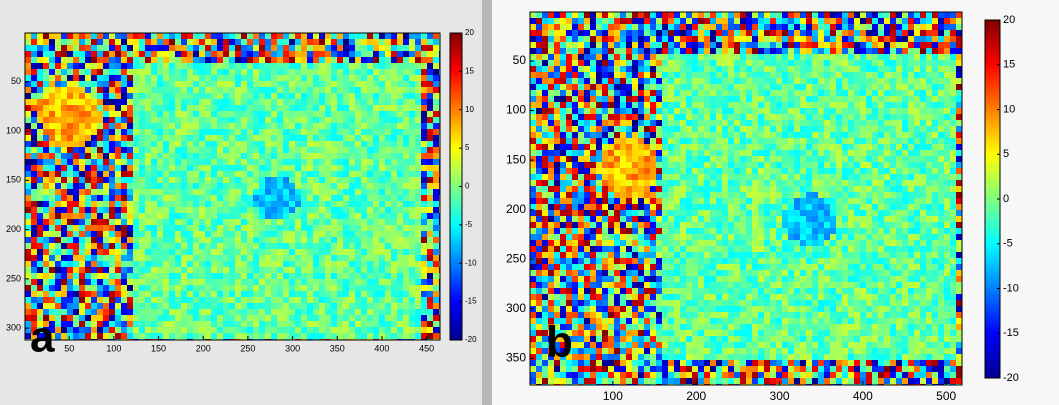 The height and width of the screenshot is (405, 1059). I want to click on colorbar-tick-label: 15, so click(469, 70).